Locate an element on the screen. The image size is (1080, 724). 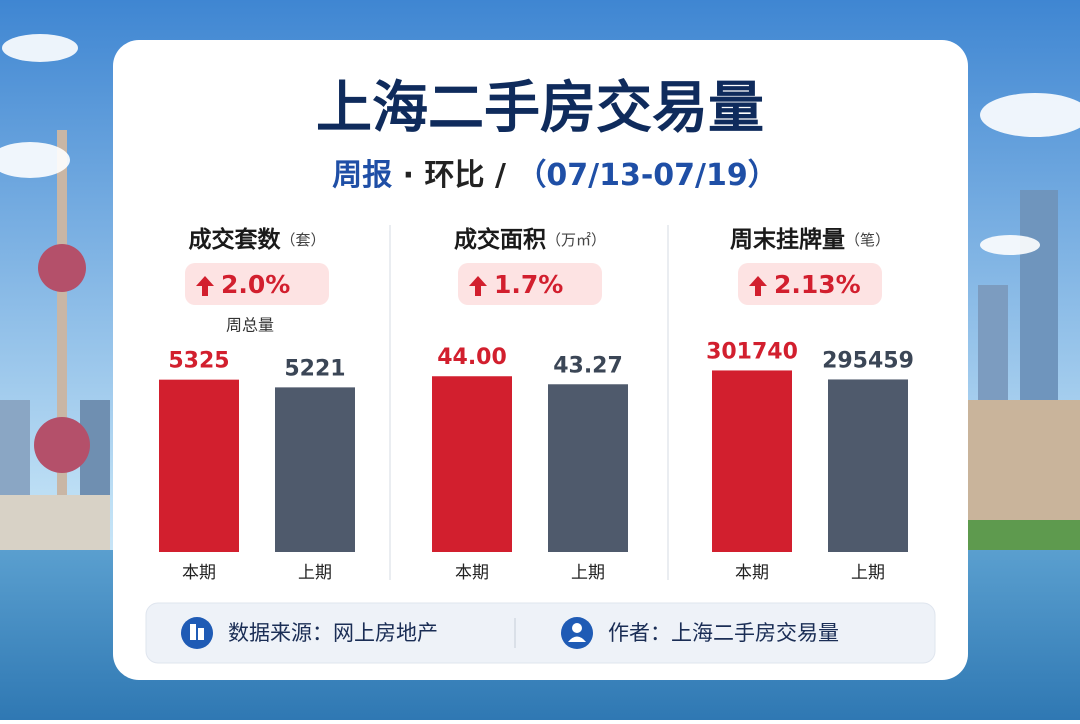
footer-author: 作者：上海二手房交易量 is located at coordinates (723, 633).